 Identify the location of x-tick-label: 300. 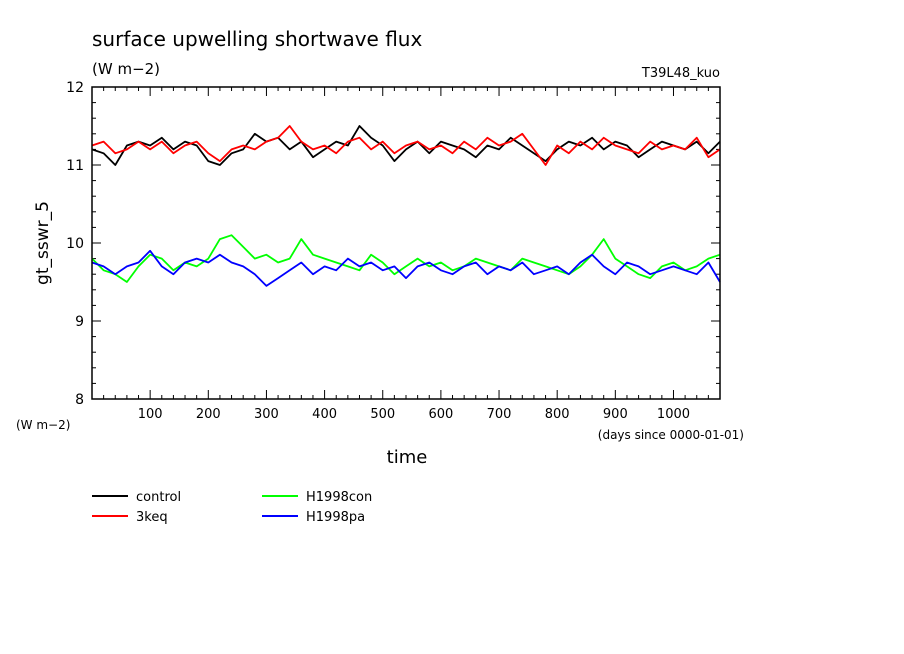
(266, 414).